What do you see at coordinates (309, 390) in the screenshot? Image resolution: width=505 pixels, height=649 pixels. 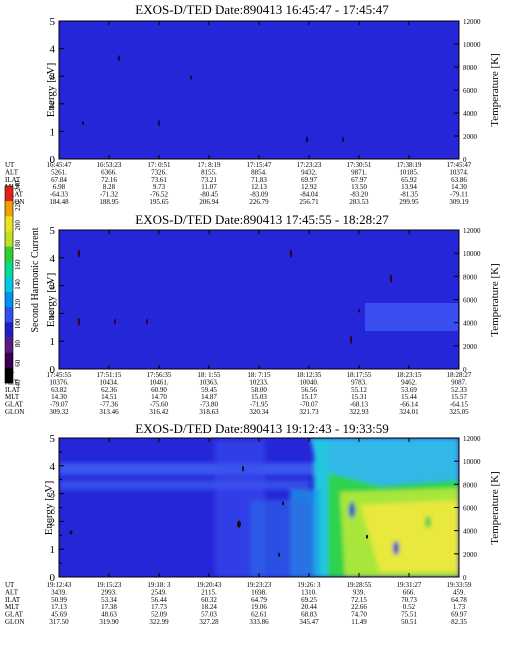 I see `orbit-cell: 56.56` at bounding box center [309, 390].